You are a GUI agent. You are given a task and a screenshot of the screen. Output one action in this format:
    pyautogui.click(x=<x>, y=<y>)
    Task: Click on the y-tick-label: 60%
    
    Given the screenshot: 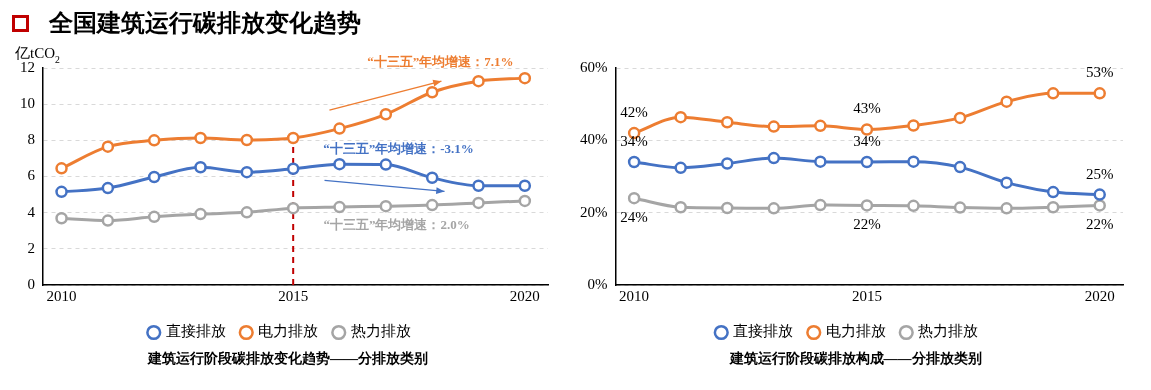 What is the action you would take?
    pyautogui.click(x=594, y=66)
    